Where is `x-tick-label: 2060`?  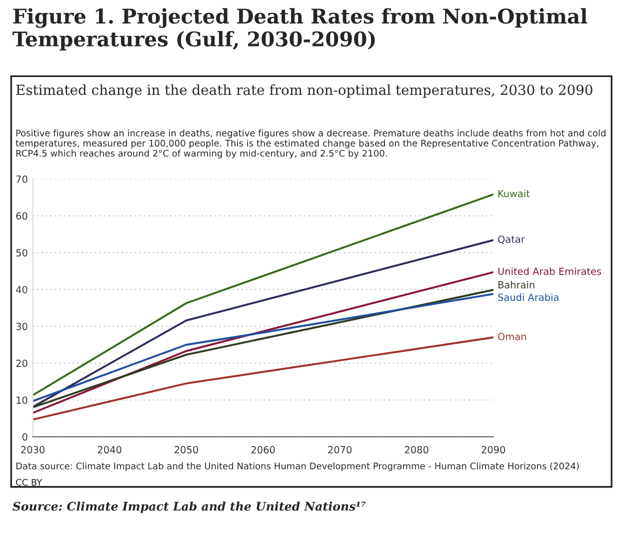 x-tick-label: 2060 is located at coordinates (263, 450).